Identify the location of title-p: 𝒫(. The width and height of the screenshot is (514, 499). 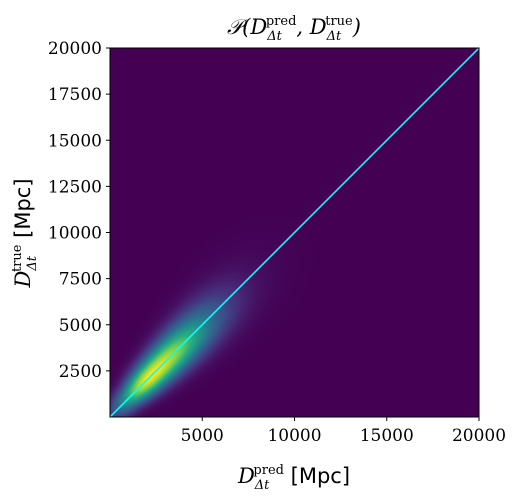
(239, 27).